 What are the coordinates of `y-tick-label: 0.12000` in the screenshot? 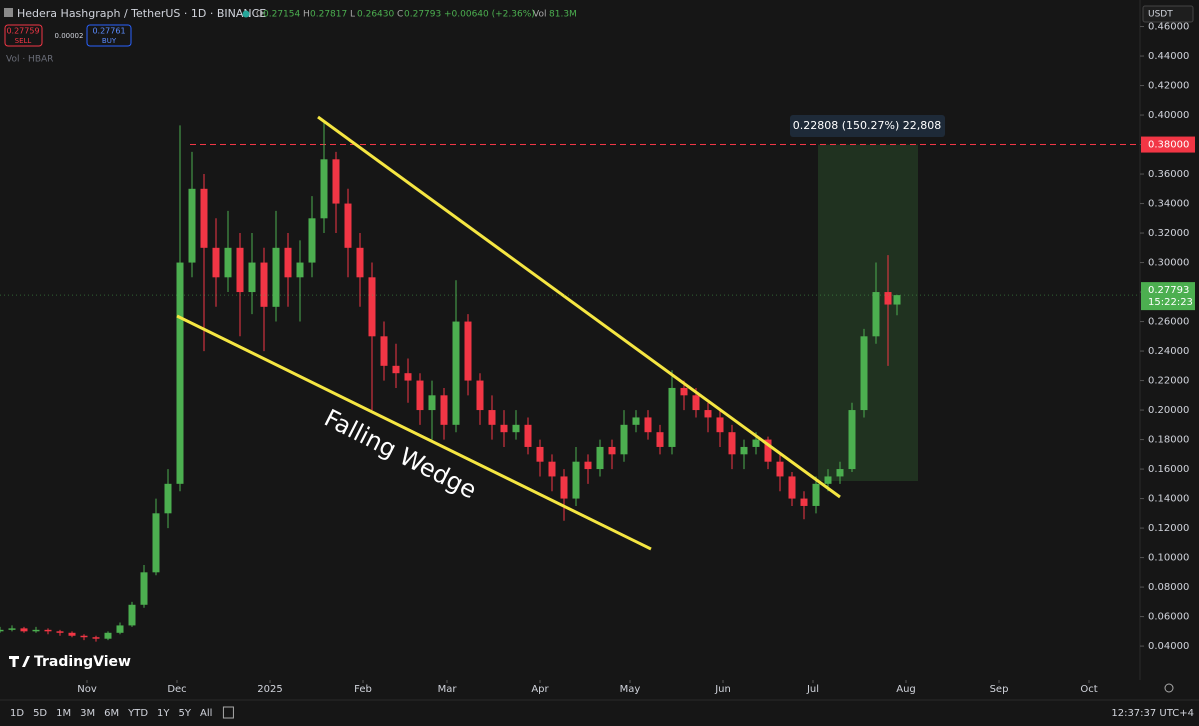 It's located at (1168, 528).